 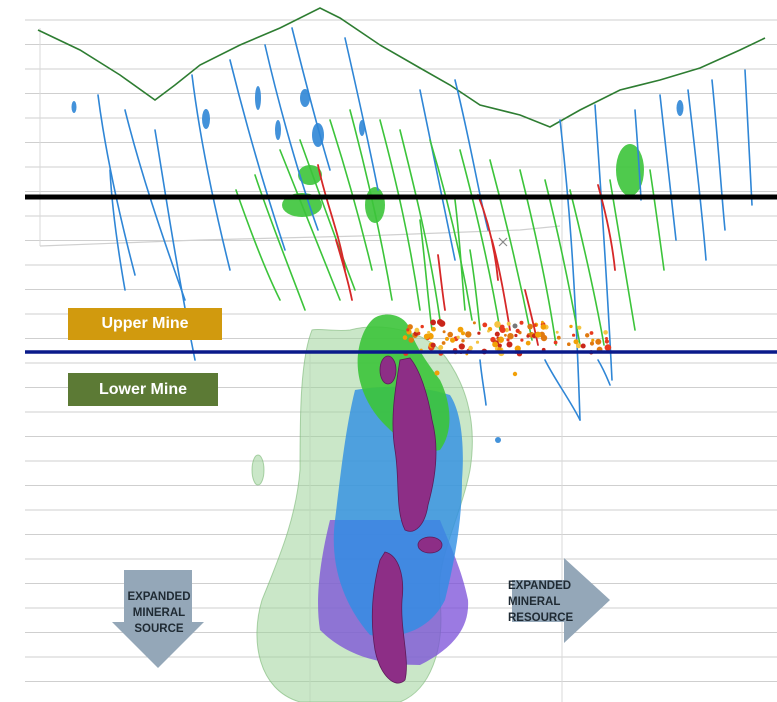 What do you see at coordinates (541, 618) in the screenshot?
I see `resource-line-3: RESOURCE` at bounding box center [541, 618].